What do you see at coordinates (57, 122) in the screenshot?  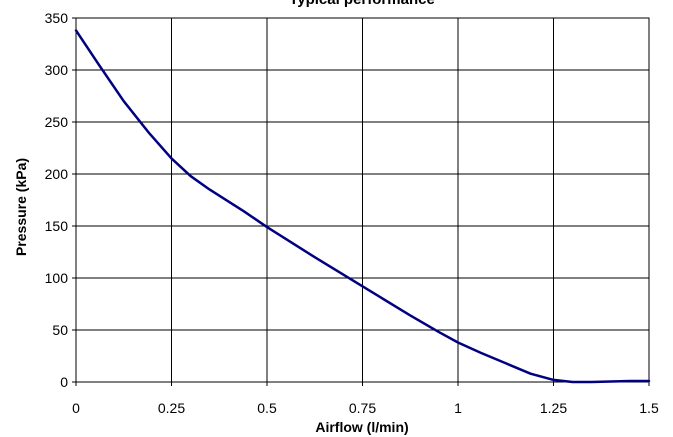 I see `y-tick-label: 250` at bounding box center [57, 122].